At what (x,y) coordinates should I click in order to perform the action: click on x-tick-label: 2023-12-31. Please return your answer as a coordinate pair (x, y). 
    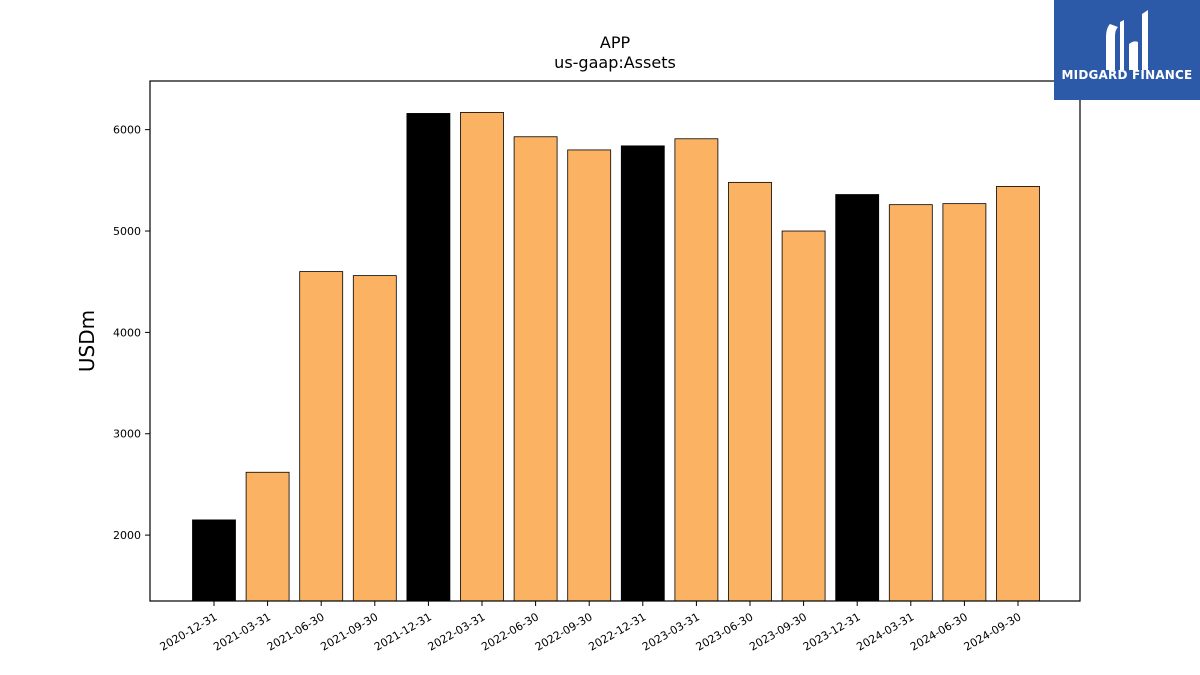
    Looking at the image, I should click on (832, 631).